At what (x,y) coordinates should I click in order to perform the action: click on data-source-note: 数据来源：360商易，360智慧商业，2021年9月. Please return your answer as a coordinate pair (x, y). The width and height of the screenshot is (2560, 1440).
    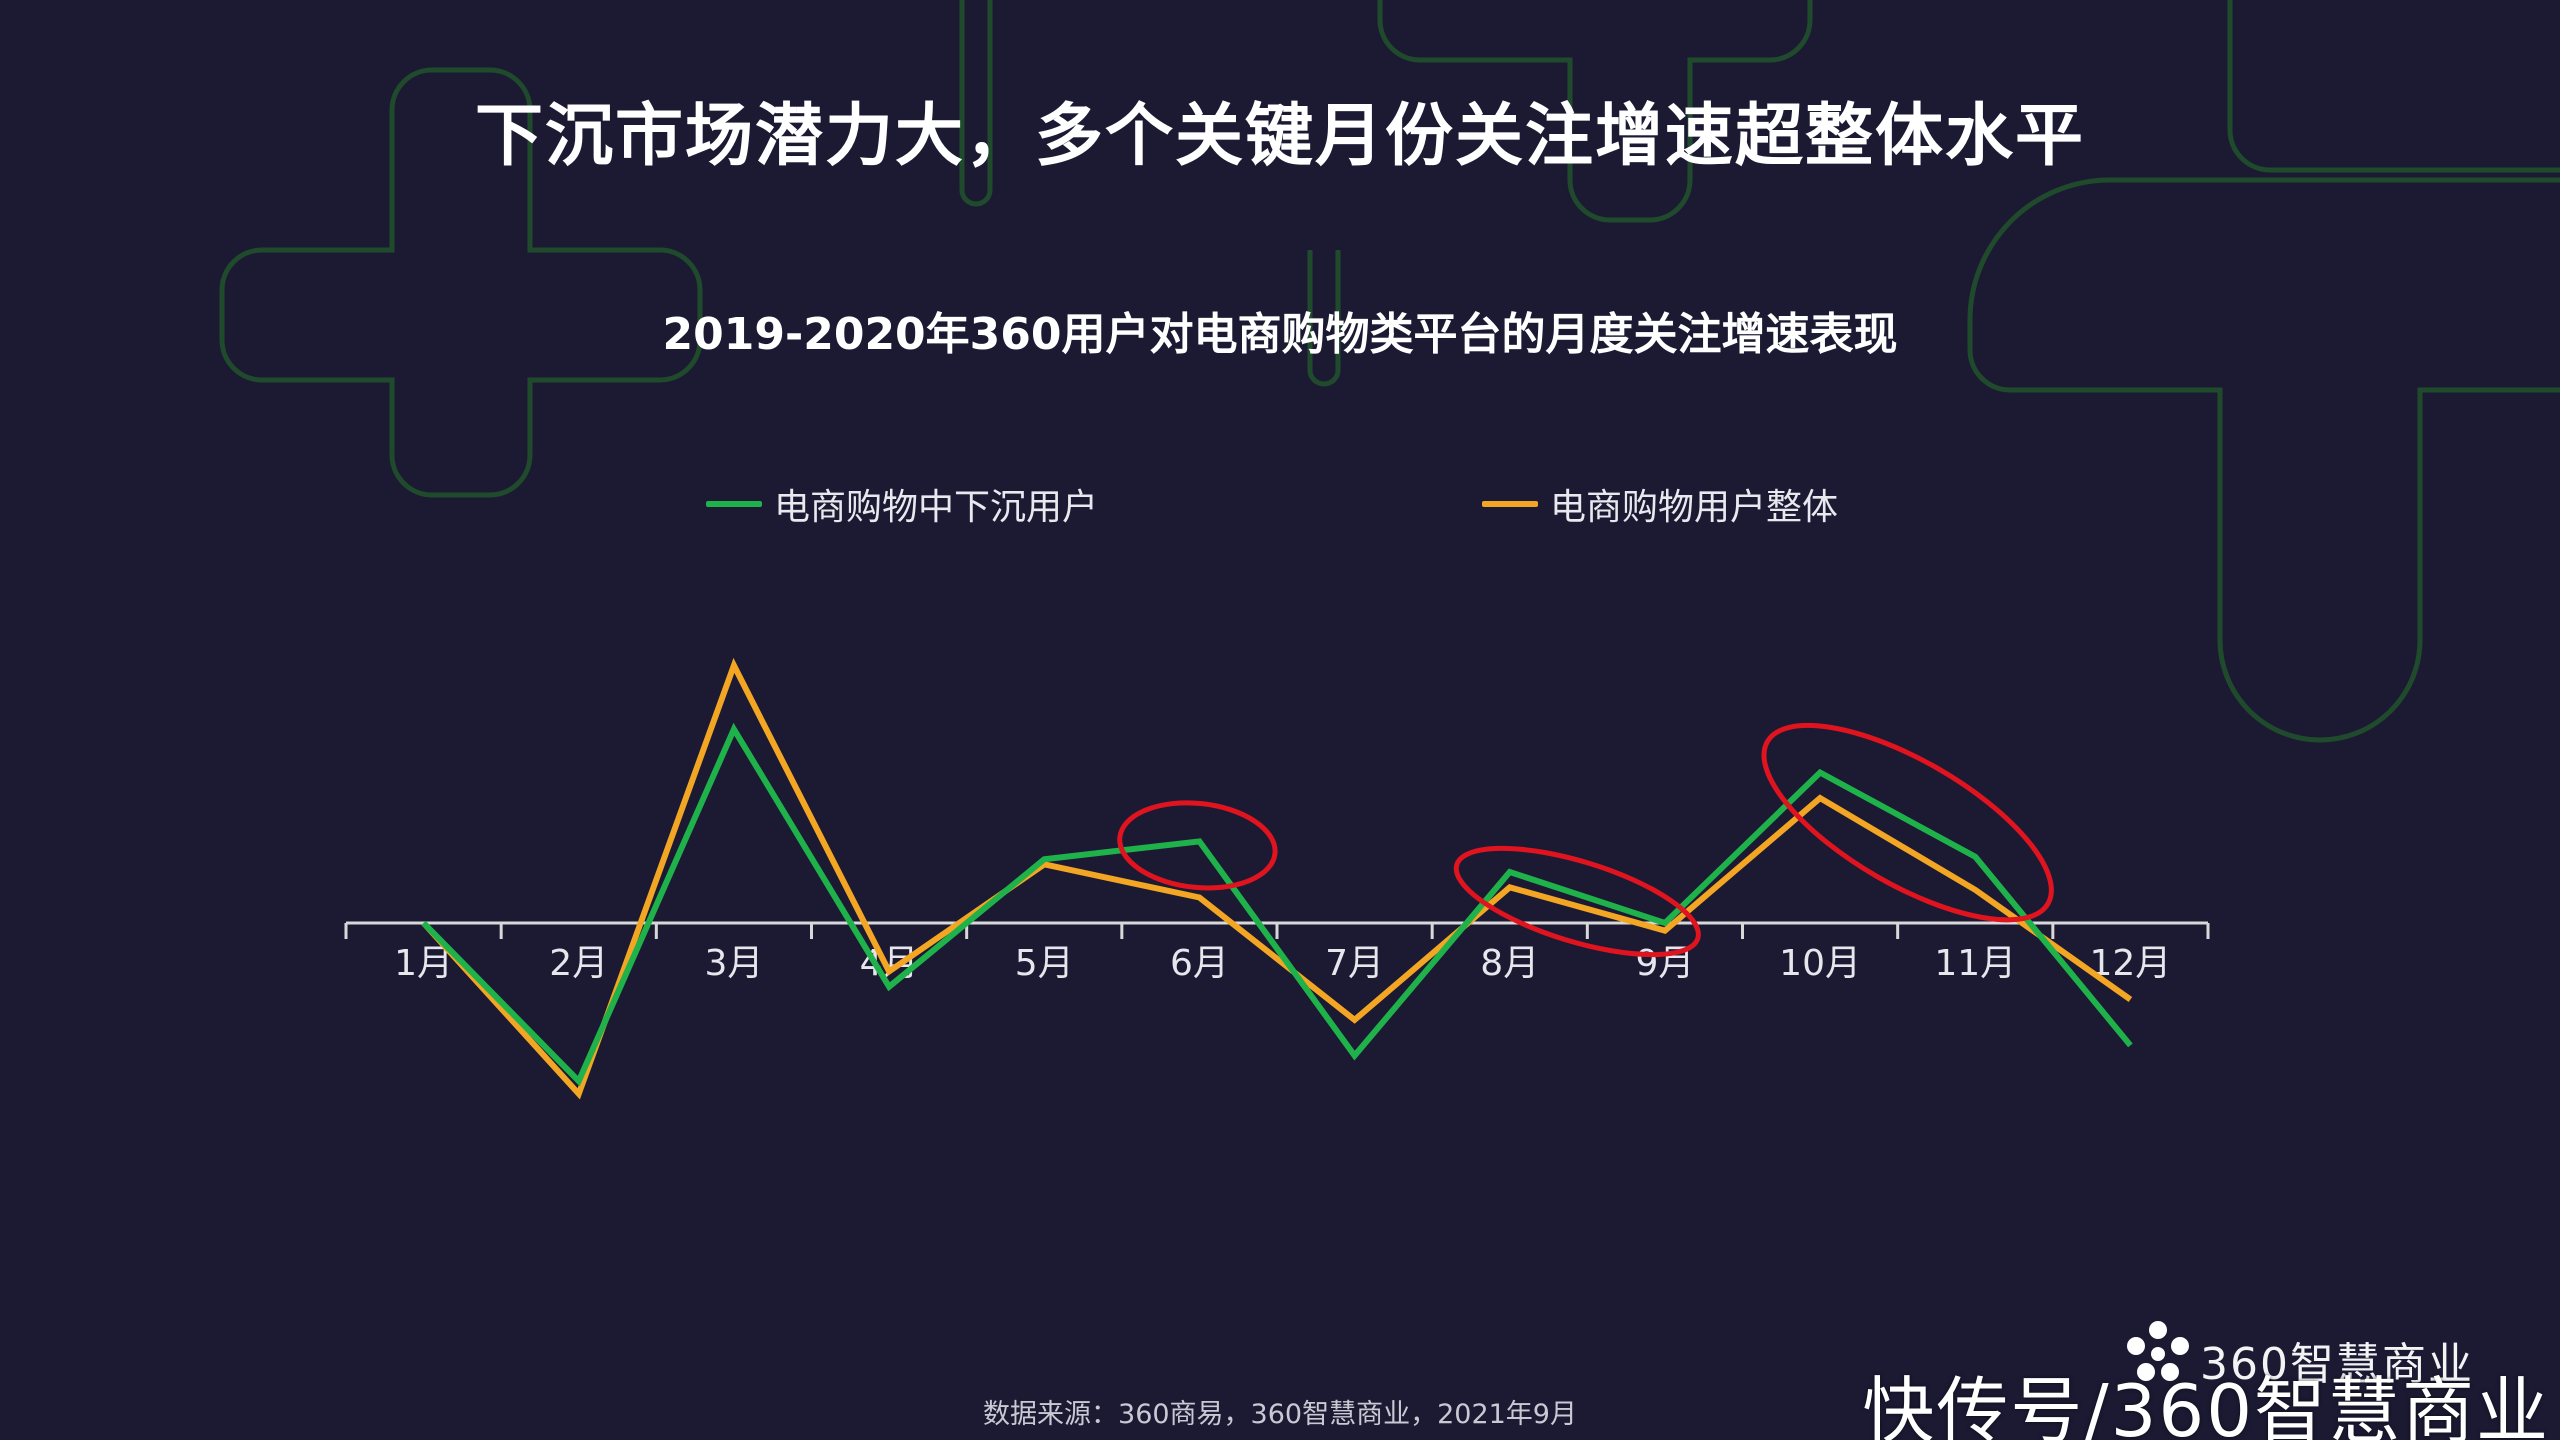
    Looking at the image, I should click on (1280, 1414).